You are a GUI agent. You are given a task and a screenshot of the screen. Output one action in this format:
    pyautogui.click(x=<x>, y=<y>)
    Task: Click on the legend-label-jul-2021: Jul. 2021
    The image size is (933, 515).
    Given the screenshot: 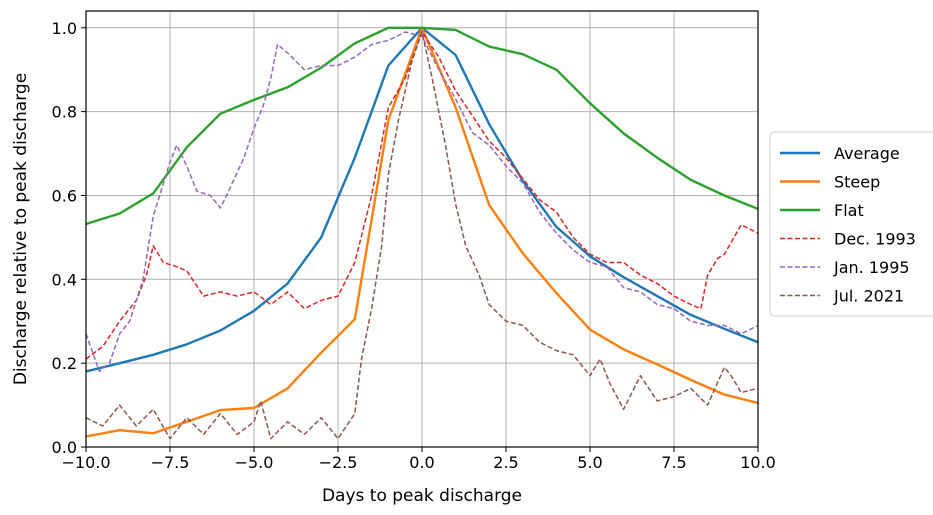 What is the action you would take?
    pyautogui.click(x=868, y=296)
    